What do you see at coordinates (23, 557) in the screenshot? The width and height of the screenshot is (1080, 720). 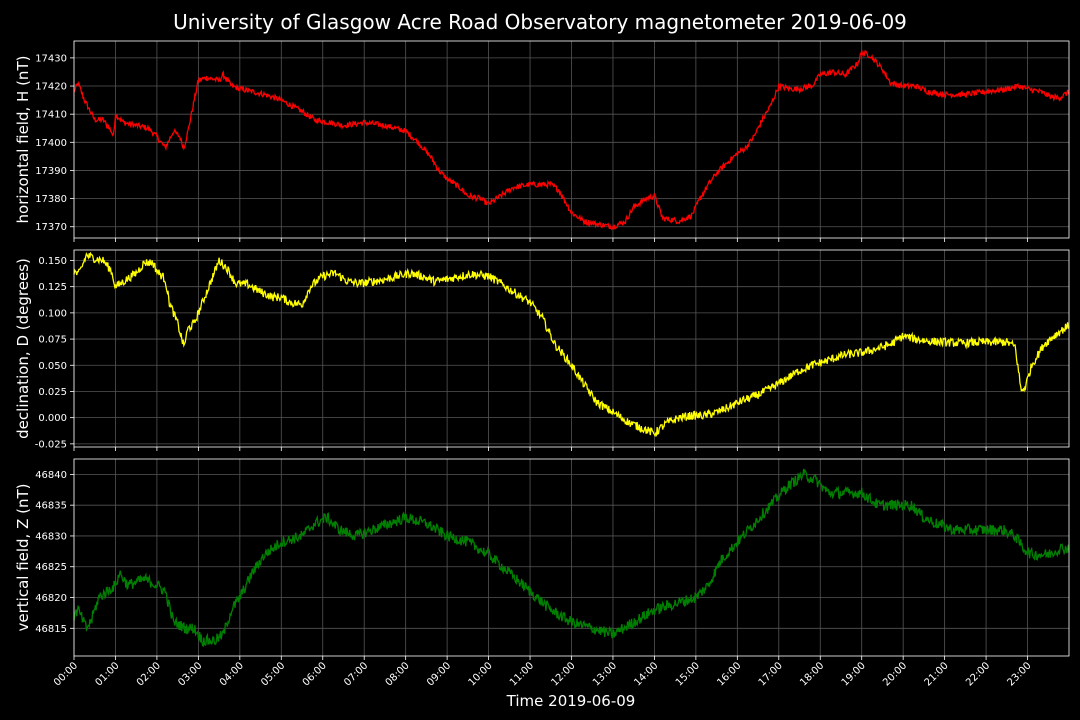 I see `y-axis-label: vertical field, Z (nT)` at bounding box center [23, 557].